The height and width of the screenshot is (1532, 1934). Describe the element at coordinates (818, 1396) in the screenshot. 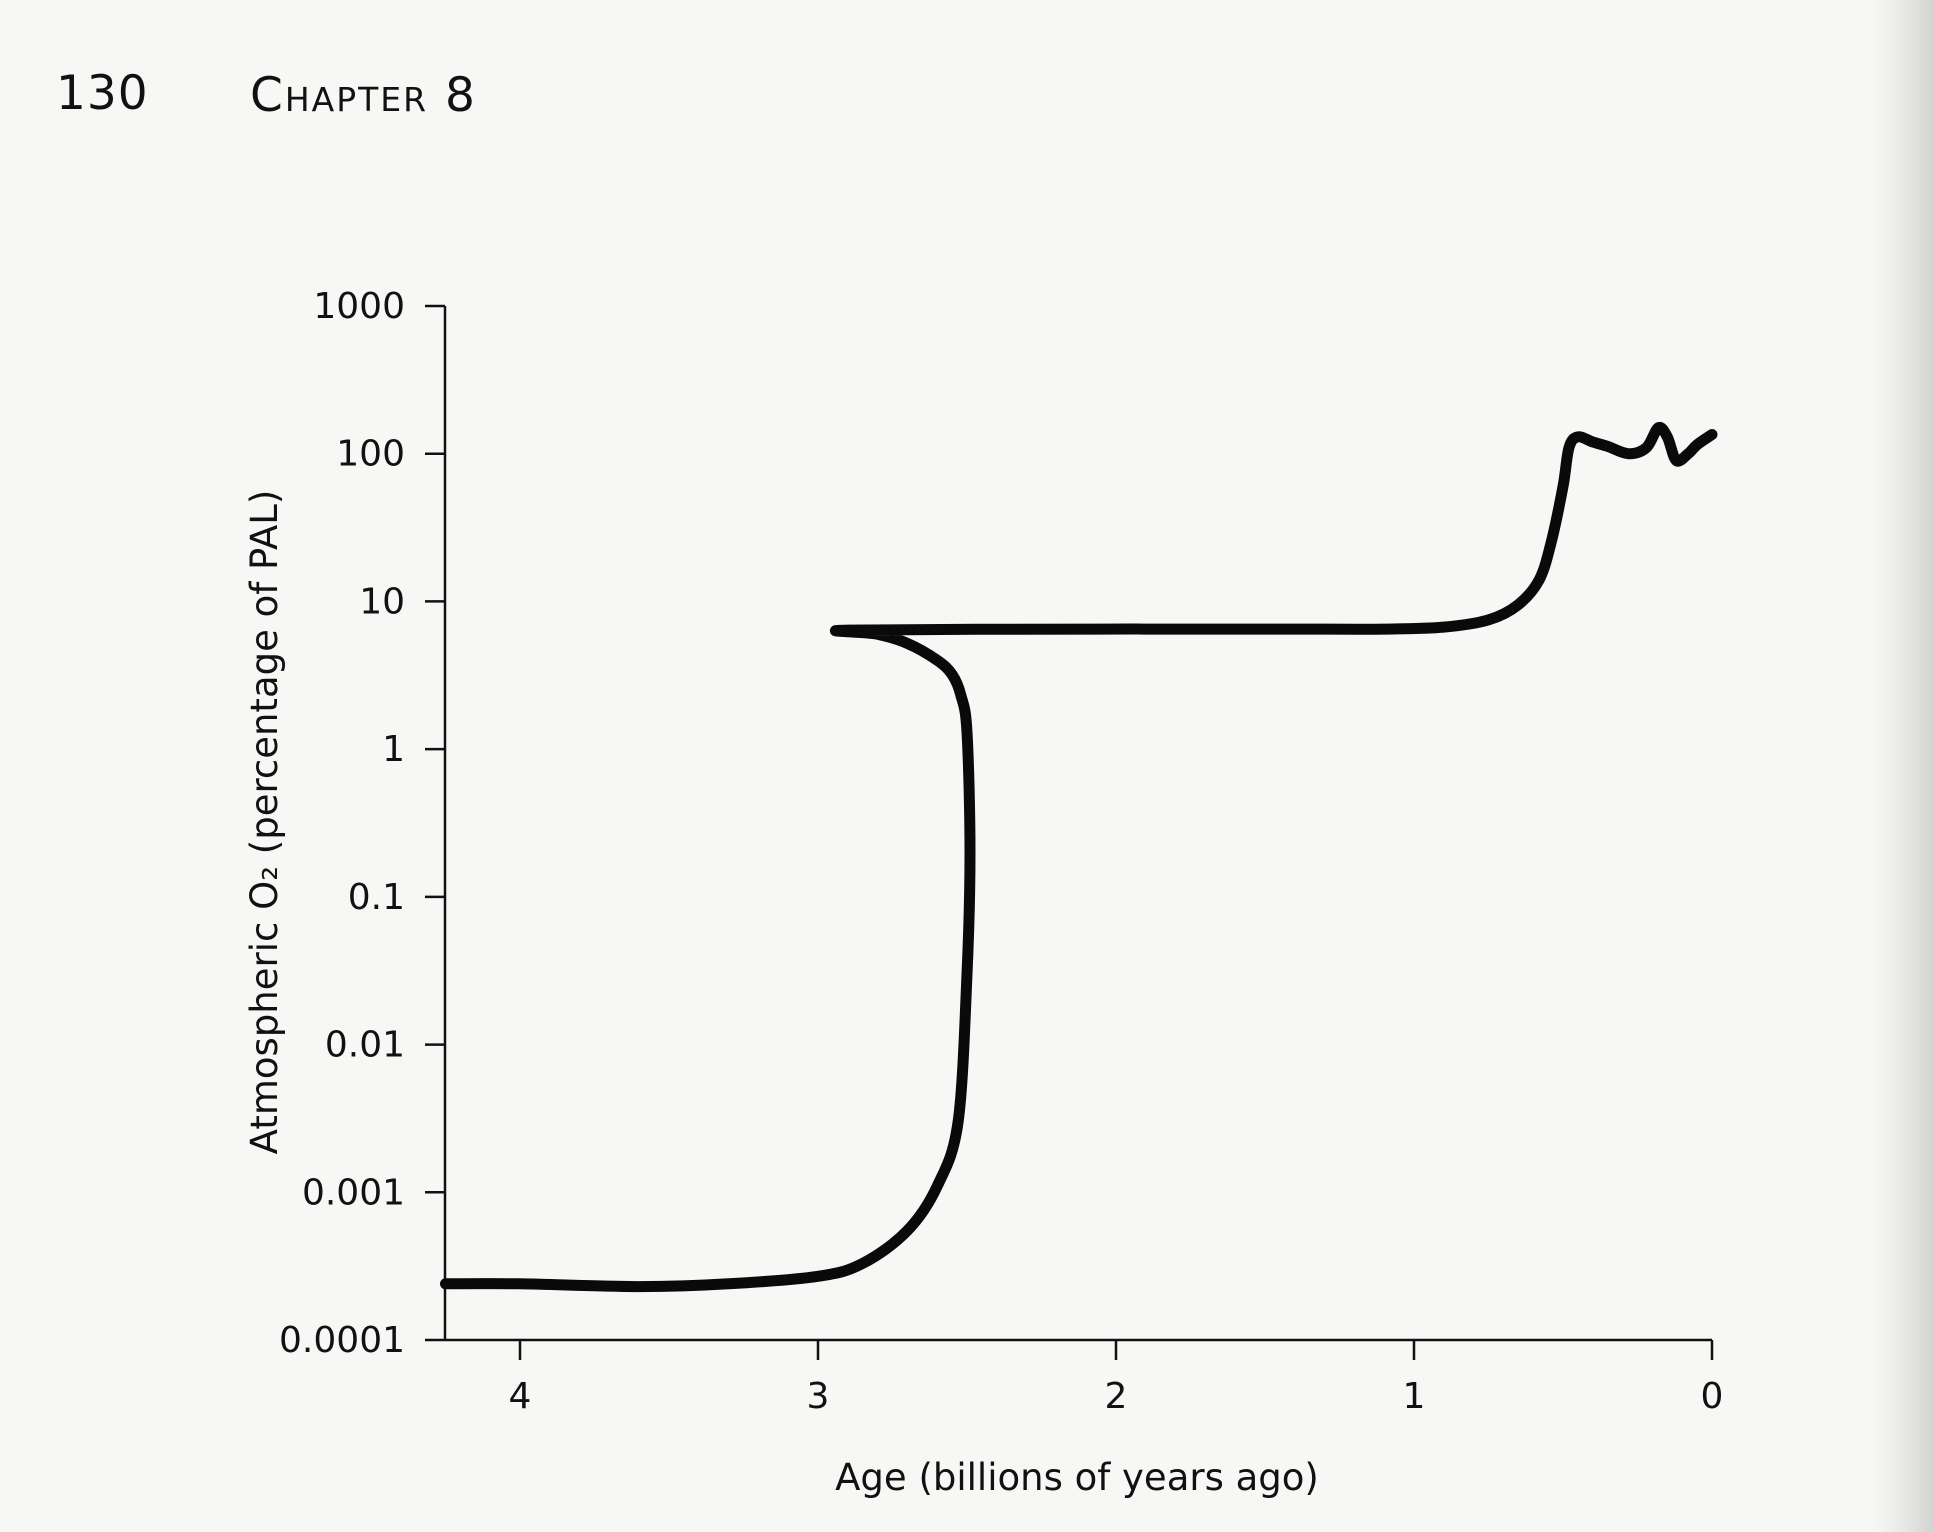

I see `x-tick-label: 3` at that location.